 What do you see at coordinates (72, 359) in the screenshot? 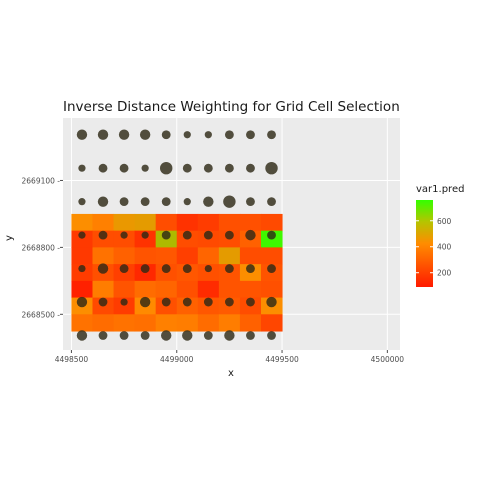
I see `x-tick-label: 4498500` at bounding box center [72, 359].